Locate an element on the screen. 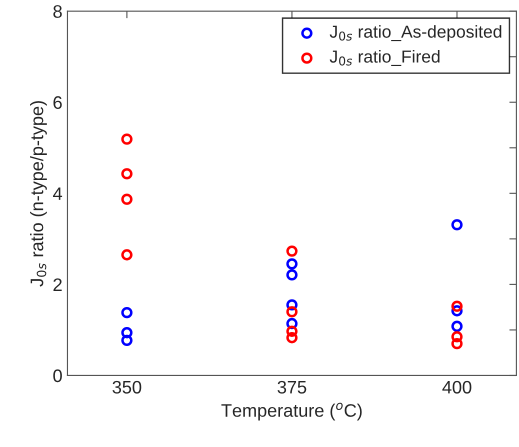 The height and width of the screenshot is (447, 519). y-tick-label: 8 is located at coordinates (57, 11).